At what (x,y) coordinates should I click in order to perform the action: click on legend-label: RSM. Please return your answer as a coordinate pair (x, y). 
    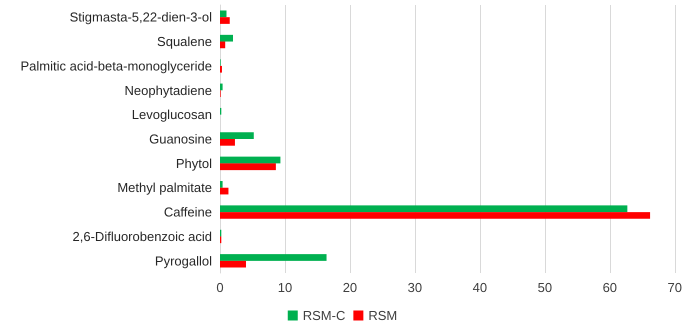
    Looking at the image, I should click on (383, 315).